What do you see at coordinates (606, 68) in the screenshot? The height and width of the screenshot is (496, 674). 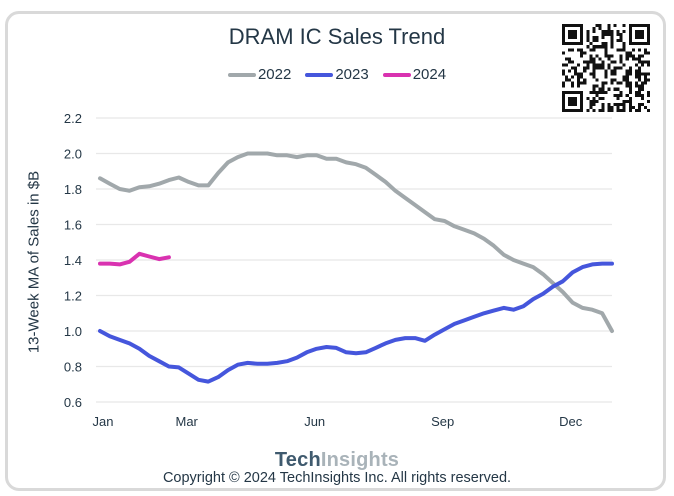 I see `qr-code` at bounding box center [606, 68].